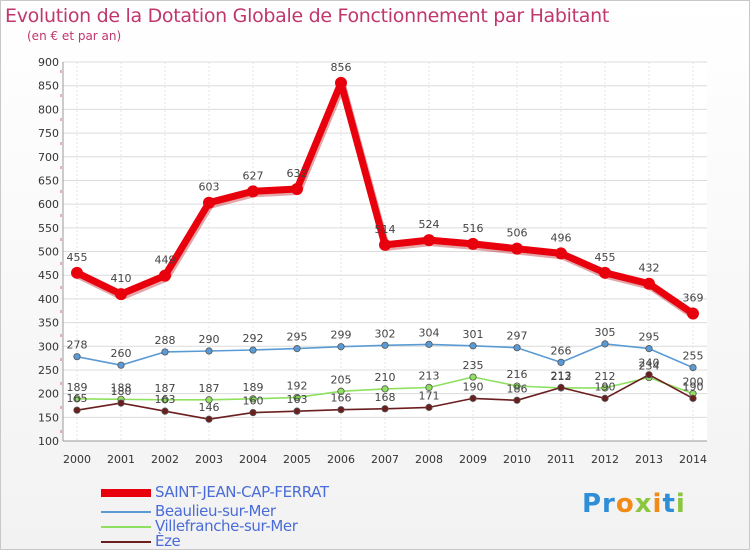 This screenshot has height=553, width=750. Describe the element at coordinates (561, 237) in the screenshot. I see `data-label: 496` at that location.